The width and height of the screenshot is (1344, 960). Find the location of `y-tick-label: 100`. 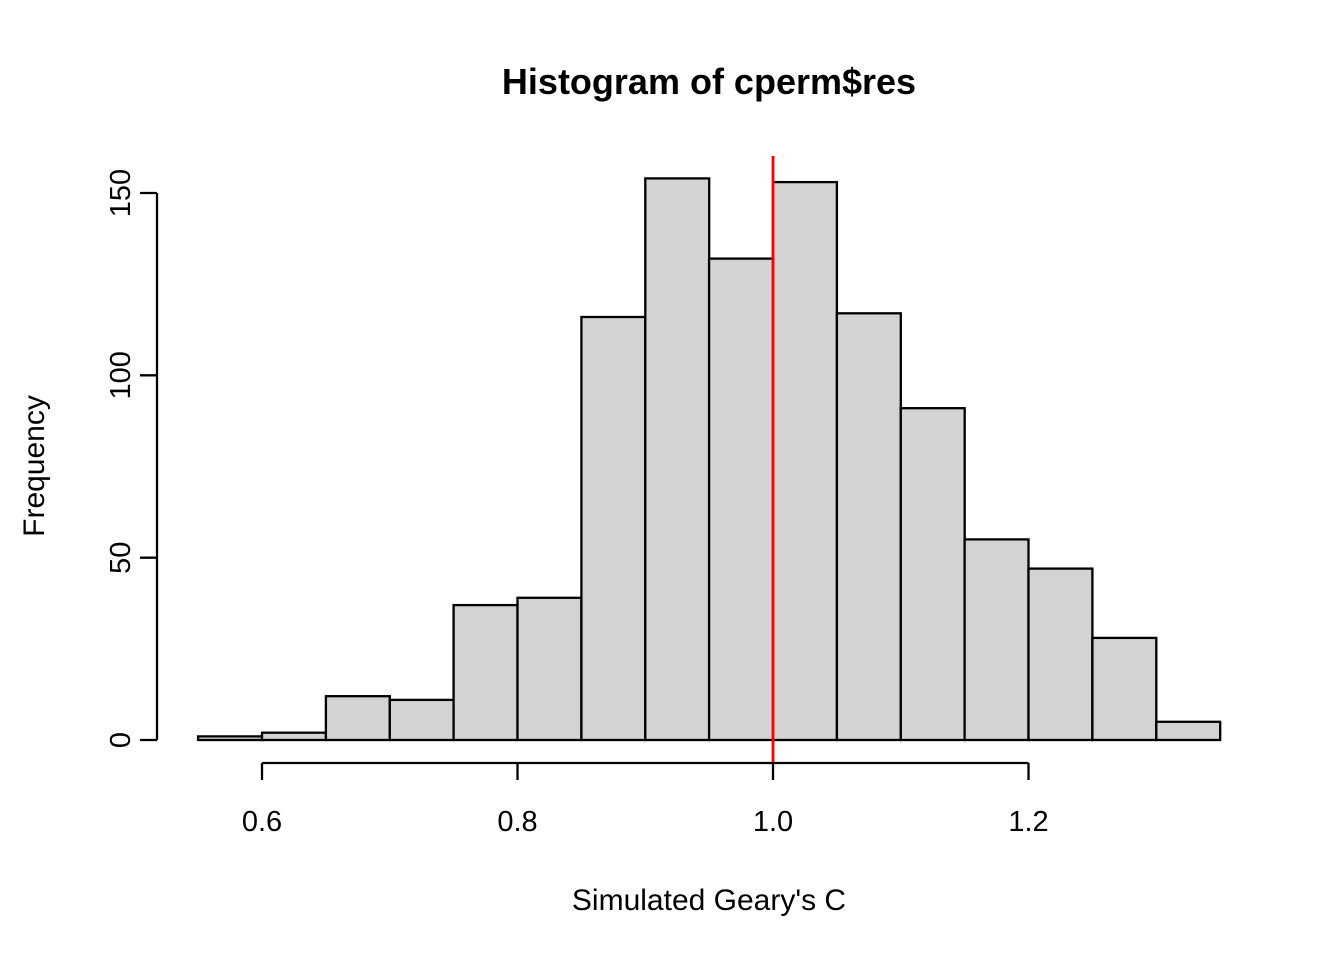

y-tick-label: 100 is located at coordinates (121, 375).